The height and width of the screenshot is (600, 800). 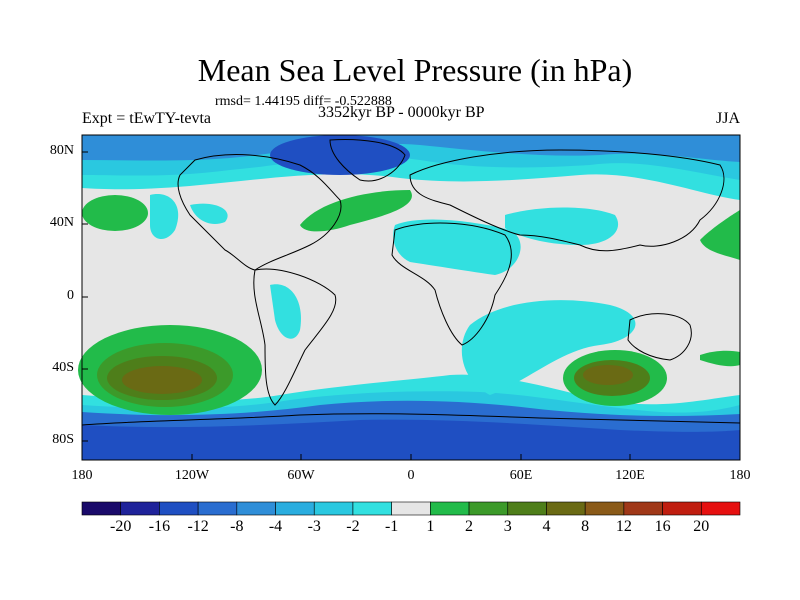 I want to click on greenland-low, so click(x=340, y=155).